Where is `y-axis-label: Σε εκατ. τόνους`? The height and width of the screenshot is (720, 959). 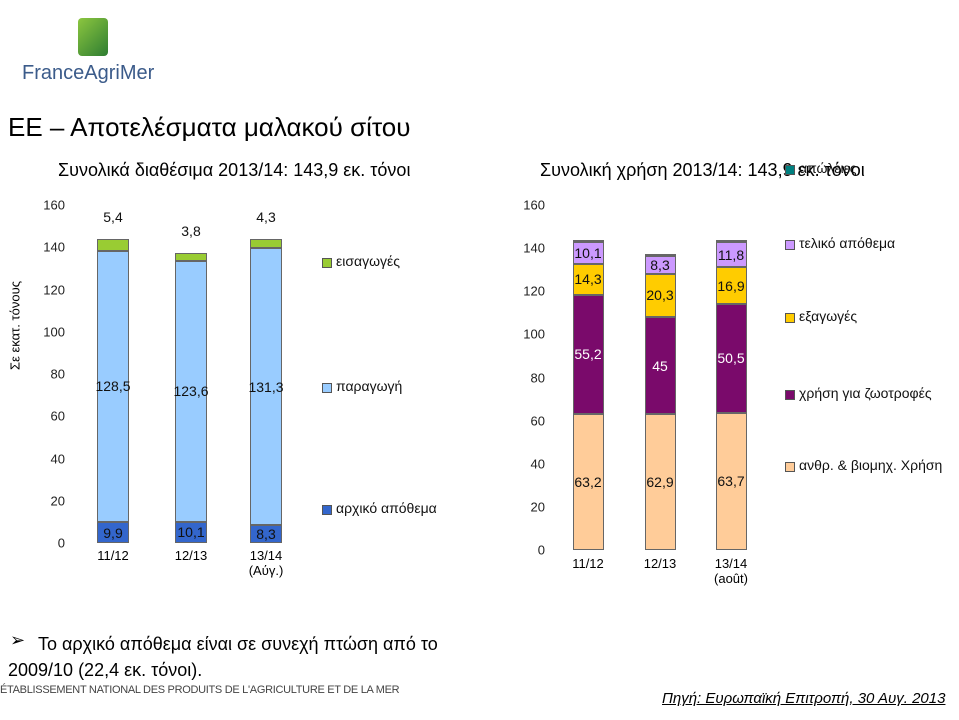 y-axis-label: Σε εκατ. τόνους is located at coordinates (15, 325).